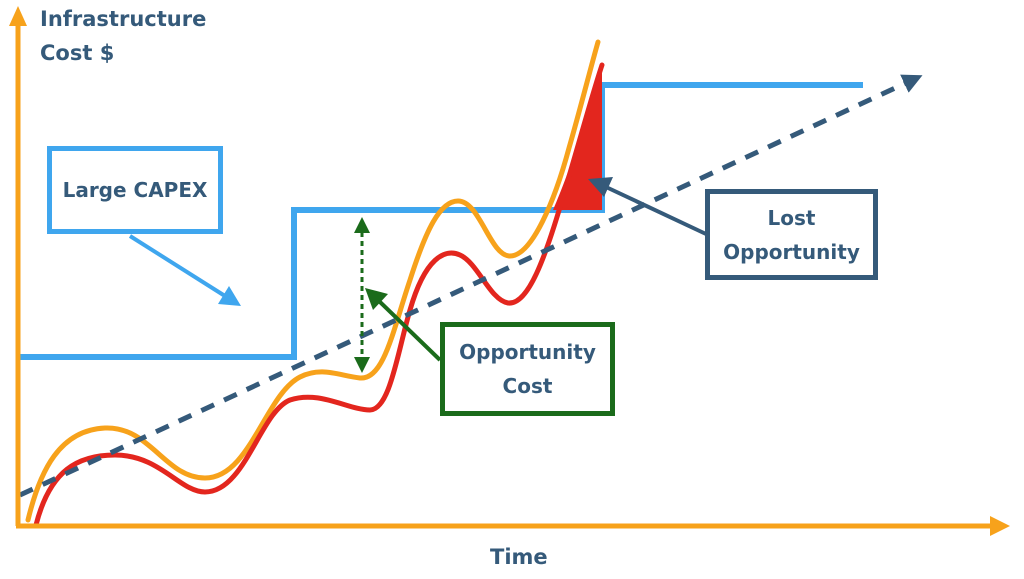  I want to click on lost-opportunity-area, so click(577, 136).